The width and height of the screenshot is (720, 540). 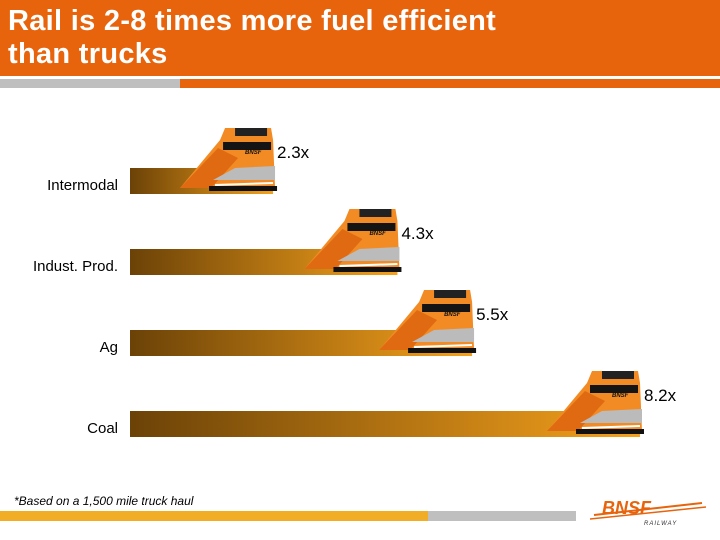 I want to click on logo-wordmark: BNSF, so click(x=627, y=508).